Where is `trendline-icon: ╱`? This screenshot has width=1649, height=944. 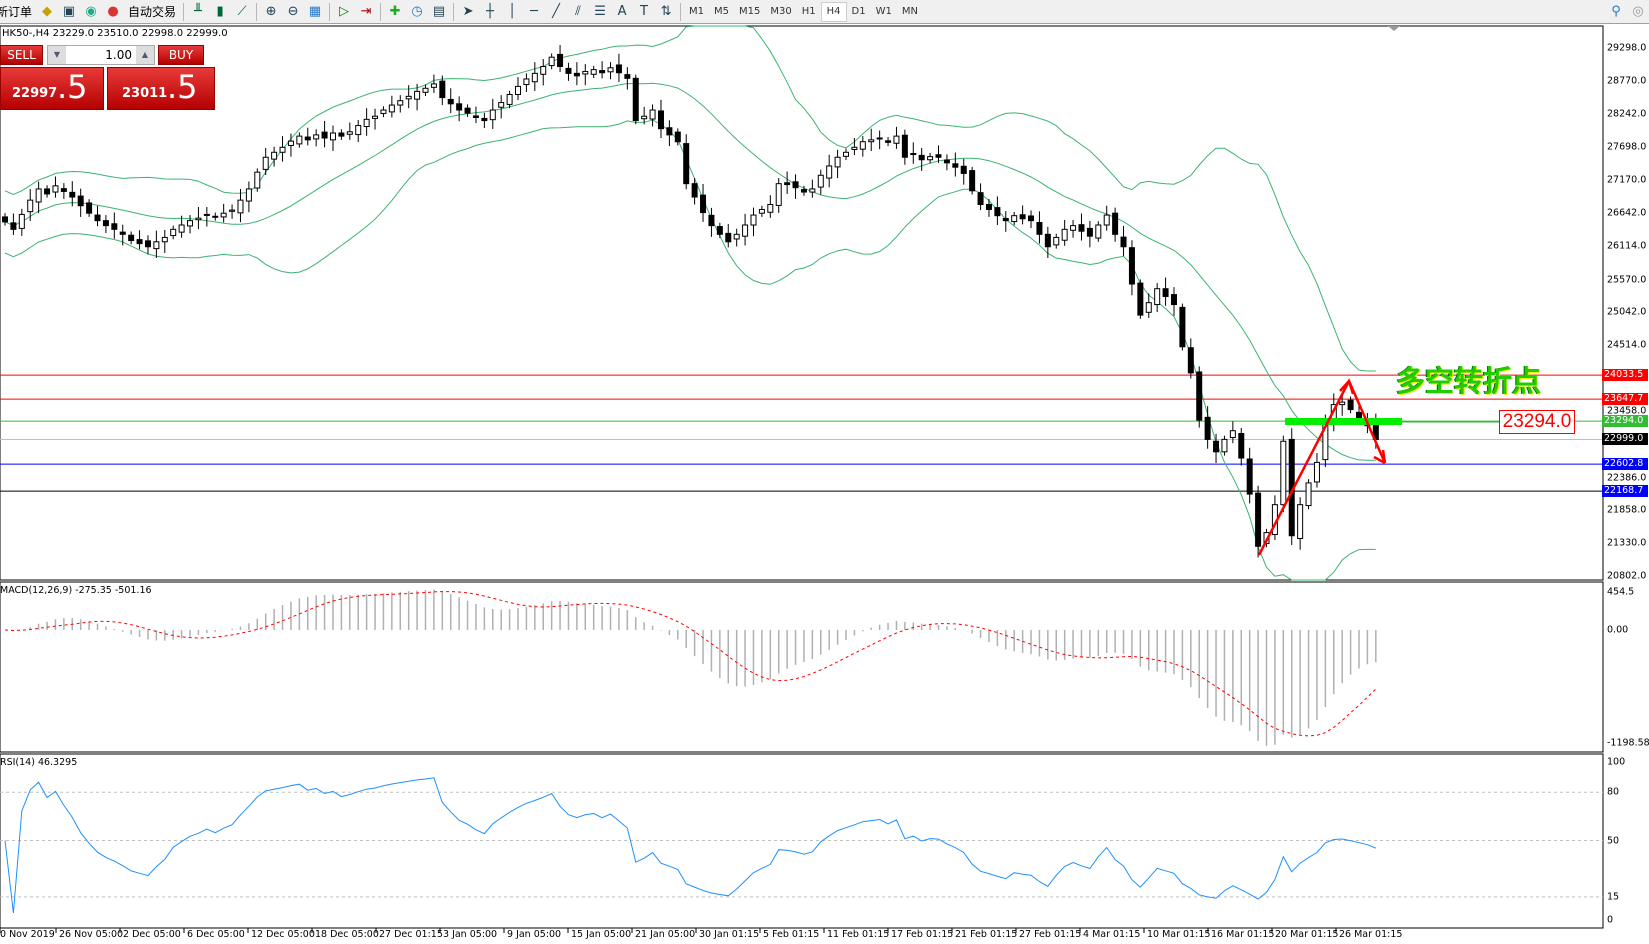
trendline-icon: ╱ is located at coordinates (556, 11).